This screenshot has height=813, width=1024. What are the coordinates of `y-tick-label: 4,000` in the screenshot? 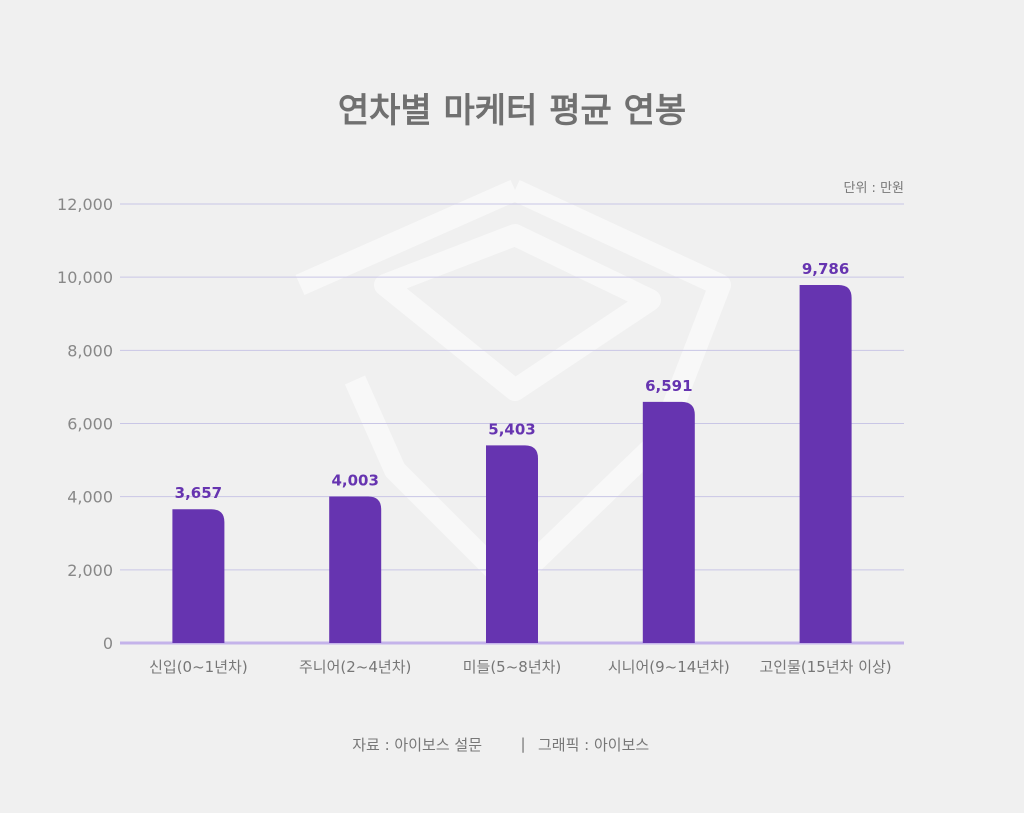 It's located at (90, 497).